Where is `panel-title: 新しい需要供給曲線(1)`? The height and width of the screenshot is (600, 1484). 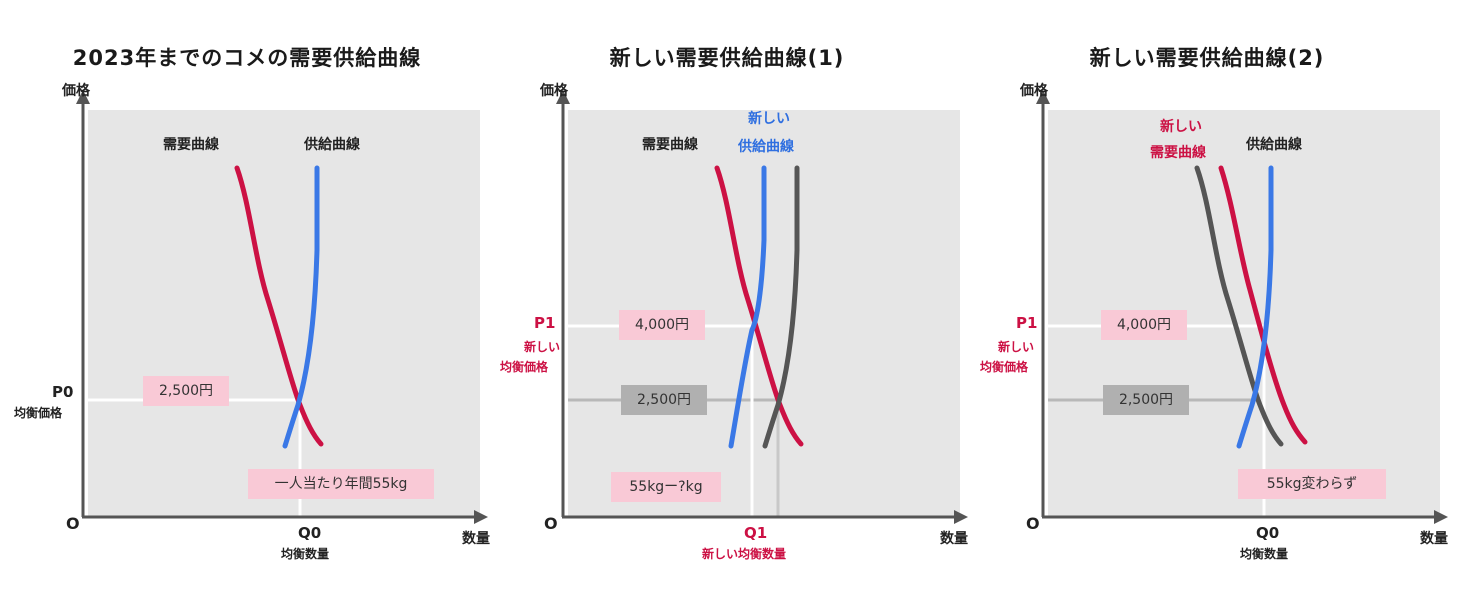
panel-title: 新しい需要供給曲線(1) is located at coordinates (727, 58).